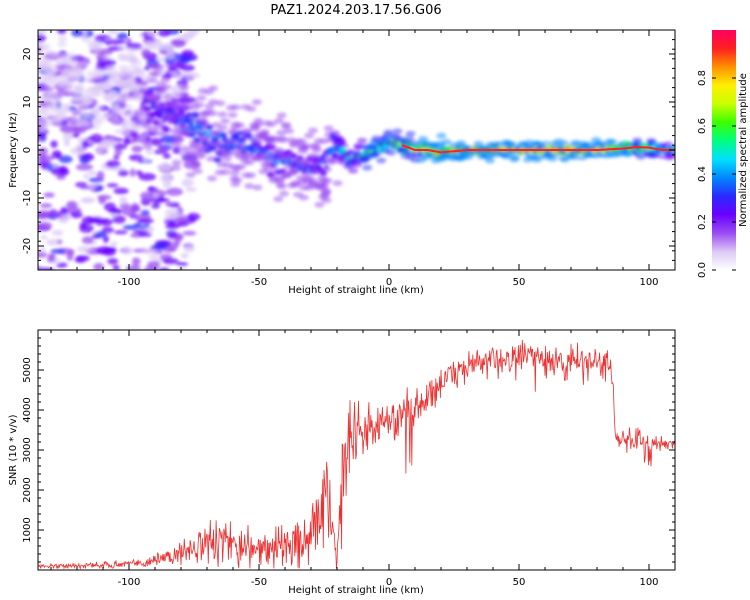 This screenshot has height=600, width=750. I want to click on figure-title: PAZ1.2024.203.17.56.G06, so click(355, 10).